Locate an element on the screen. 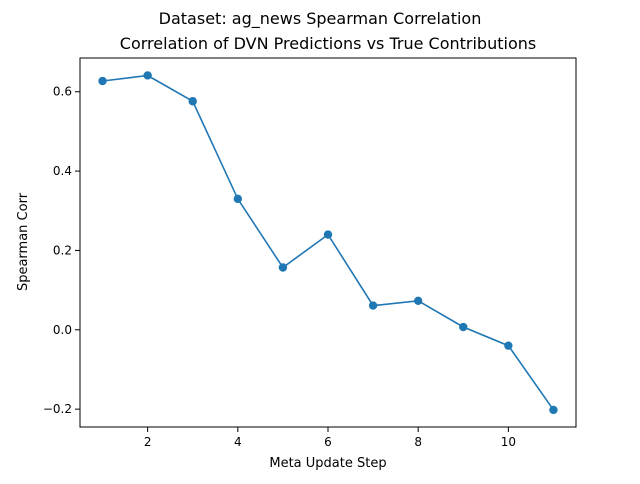  y-axis-label: Spearman Corr is located at coordinates (23, 241).